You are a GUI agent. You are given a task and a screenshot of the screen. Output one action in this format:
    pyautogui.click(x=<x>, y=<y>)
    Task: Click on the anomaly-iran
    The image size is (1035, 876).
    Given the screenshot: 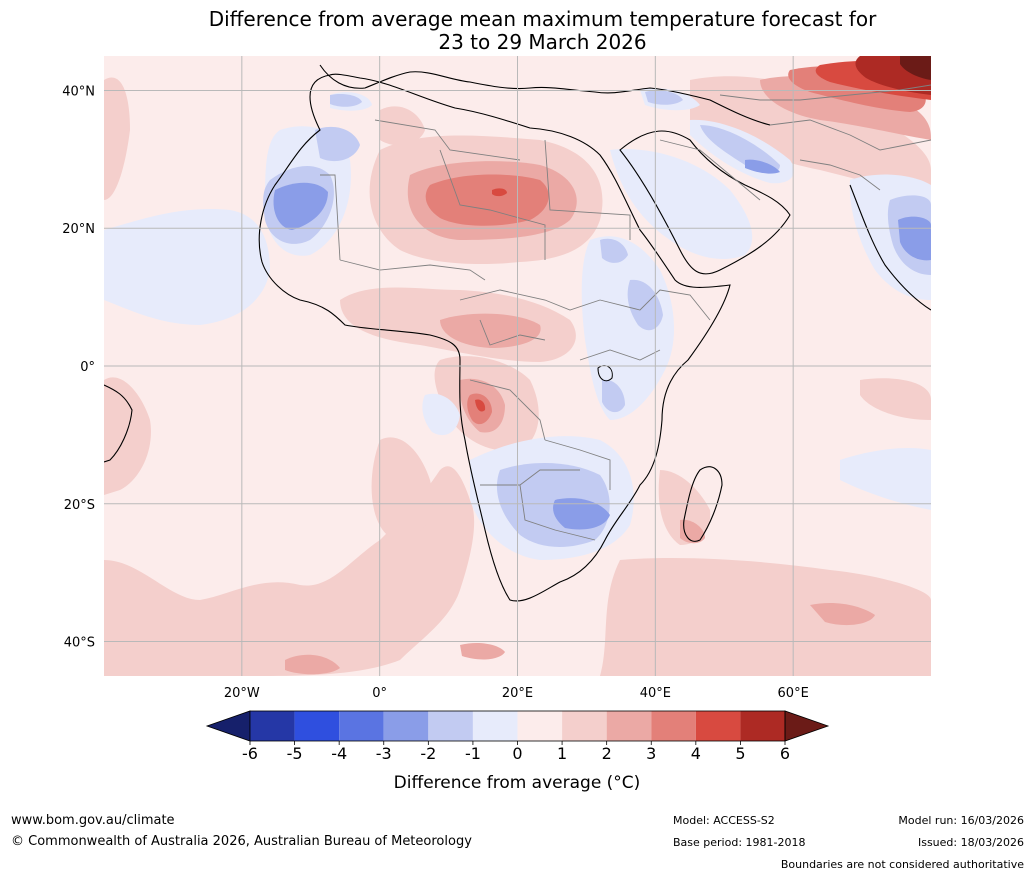 What is the action you would take?
    pyautogui.click(x=810, y=138)
    